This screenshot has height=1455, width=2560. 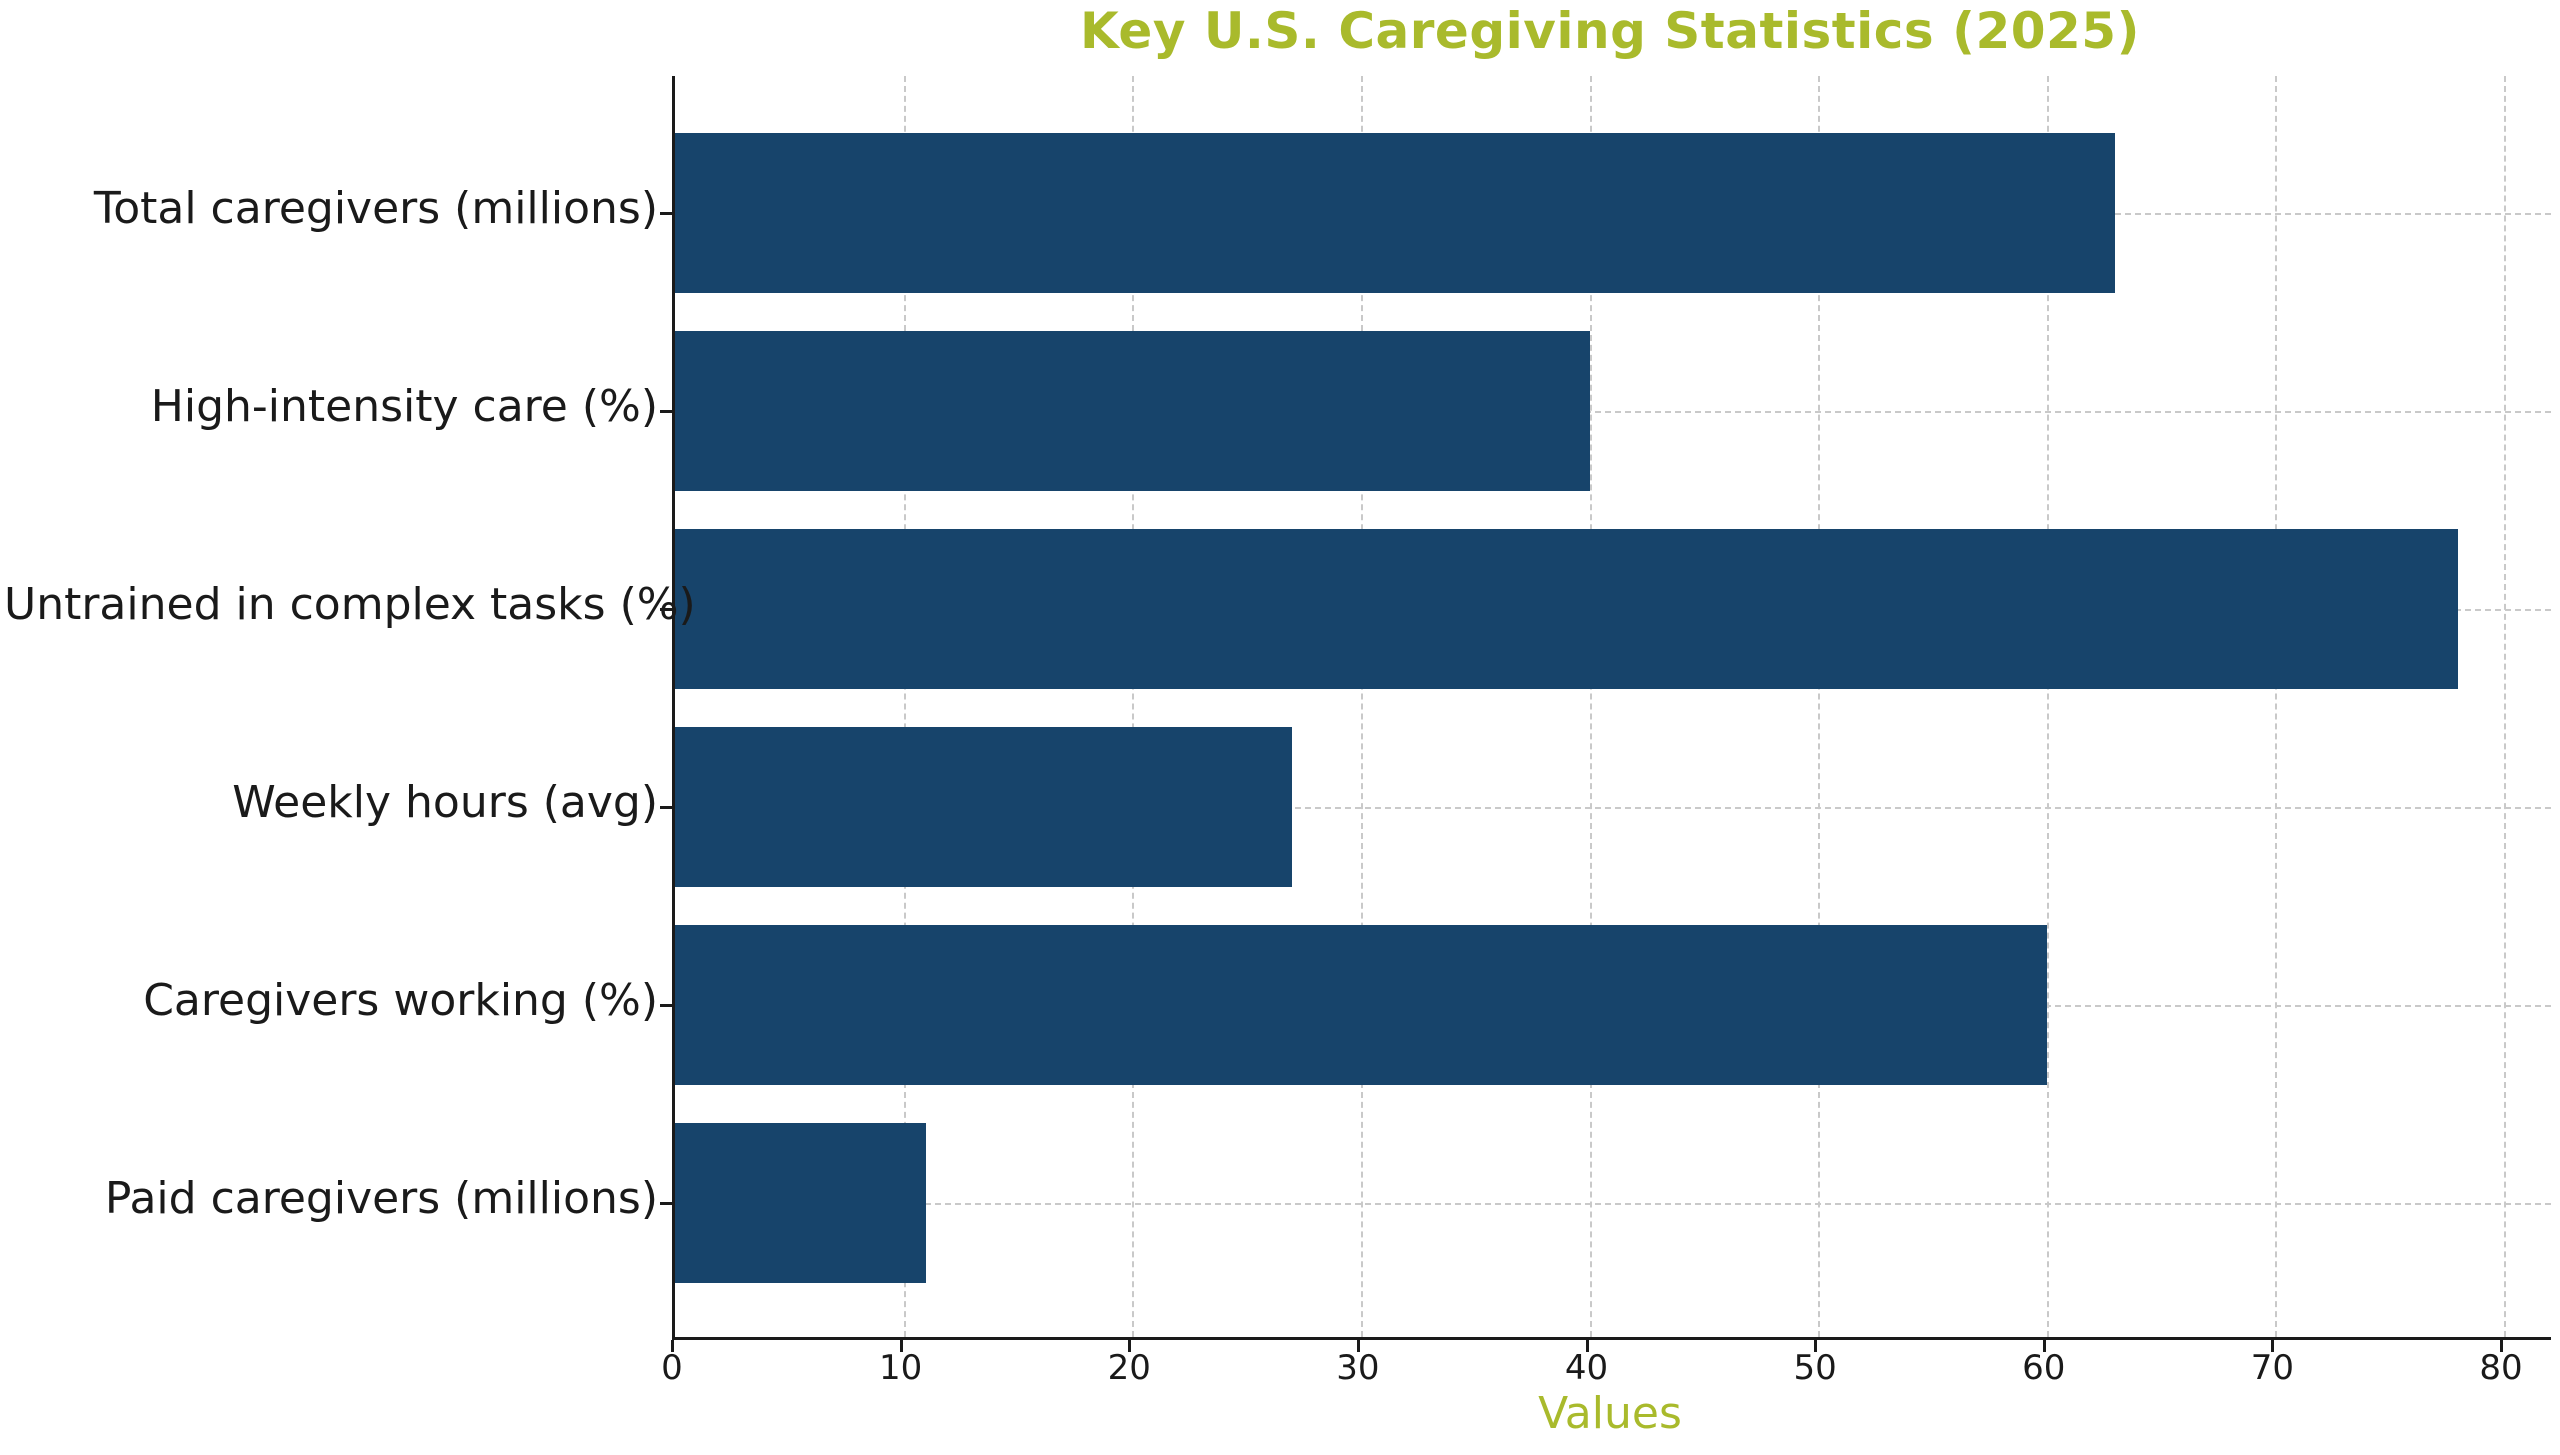 I want to click on bar-caregivers-working, so click(x=1361, y=1005).